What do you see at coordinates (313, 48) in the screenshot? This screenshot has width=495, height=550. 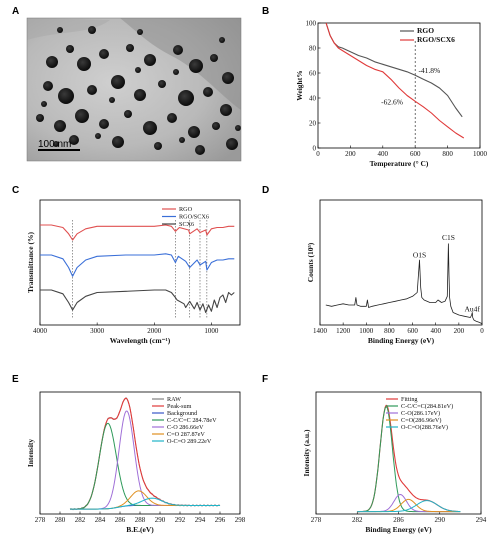 I see `y-tick-label: 80` at bounding box center [313, 48].